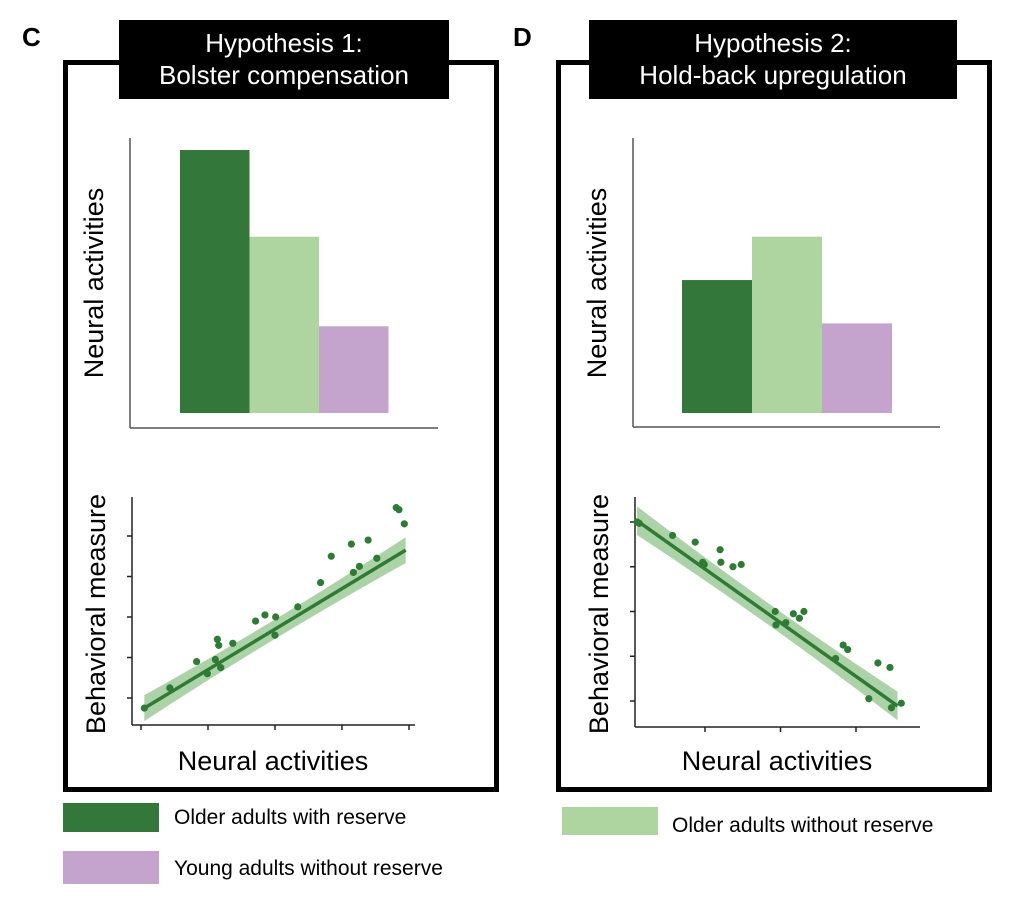 The width and height of the screenshot is (1029, 897). I want to click on d-scatter-y-label: Behavioral measure, so click(599, 614).